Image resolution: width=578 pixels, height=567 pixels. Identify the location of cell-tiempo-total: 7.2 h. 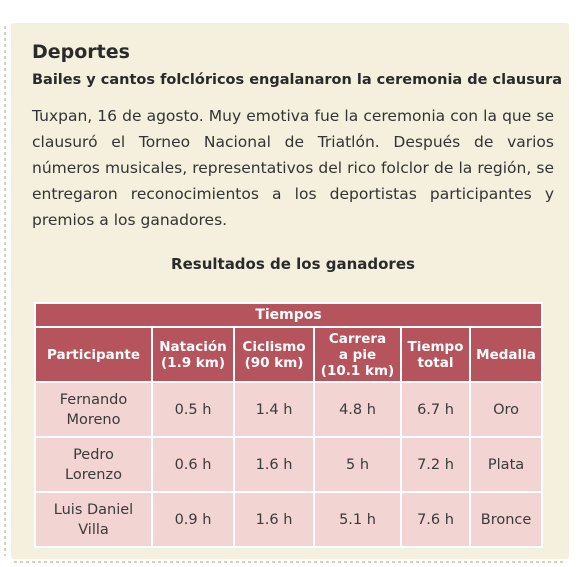
(435, 464).